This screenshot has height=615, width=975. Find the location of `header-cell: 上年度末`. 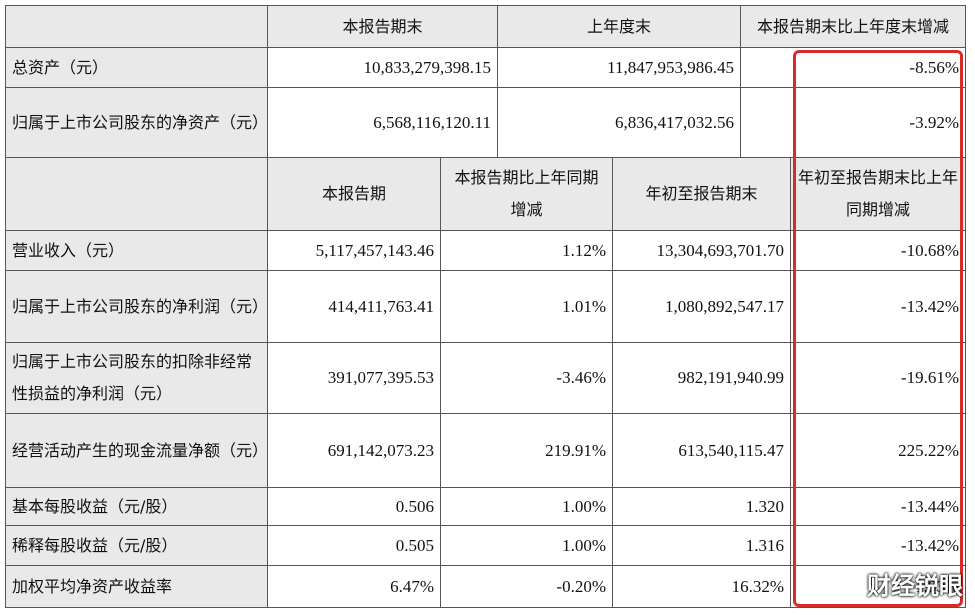

header-cell: 上年度末 is located at coordinates (619, 26).